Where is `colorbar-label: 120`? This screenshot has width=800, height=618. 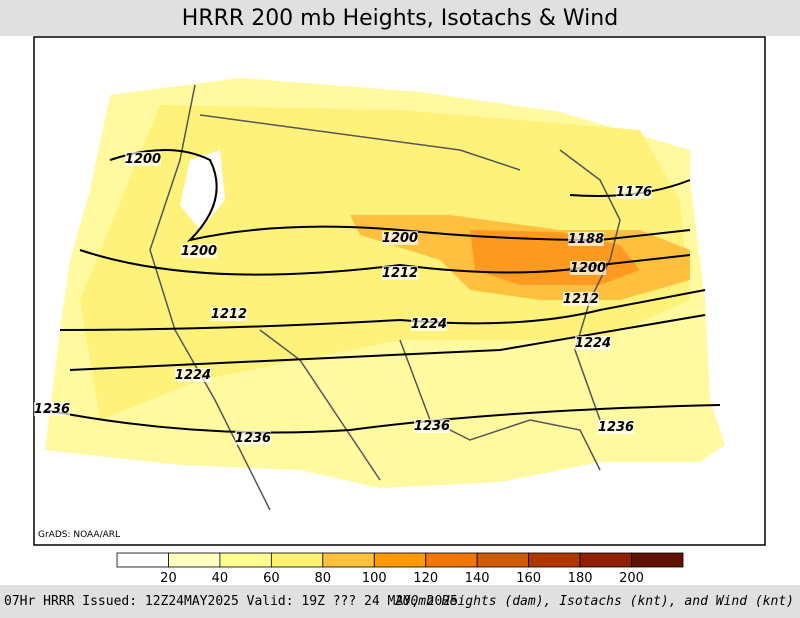
colorbar-label: 120 is located at coordinates (425, 578).